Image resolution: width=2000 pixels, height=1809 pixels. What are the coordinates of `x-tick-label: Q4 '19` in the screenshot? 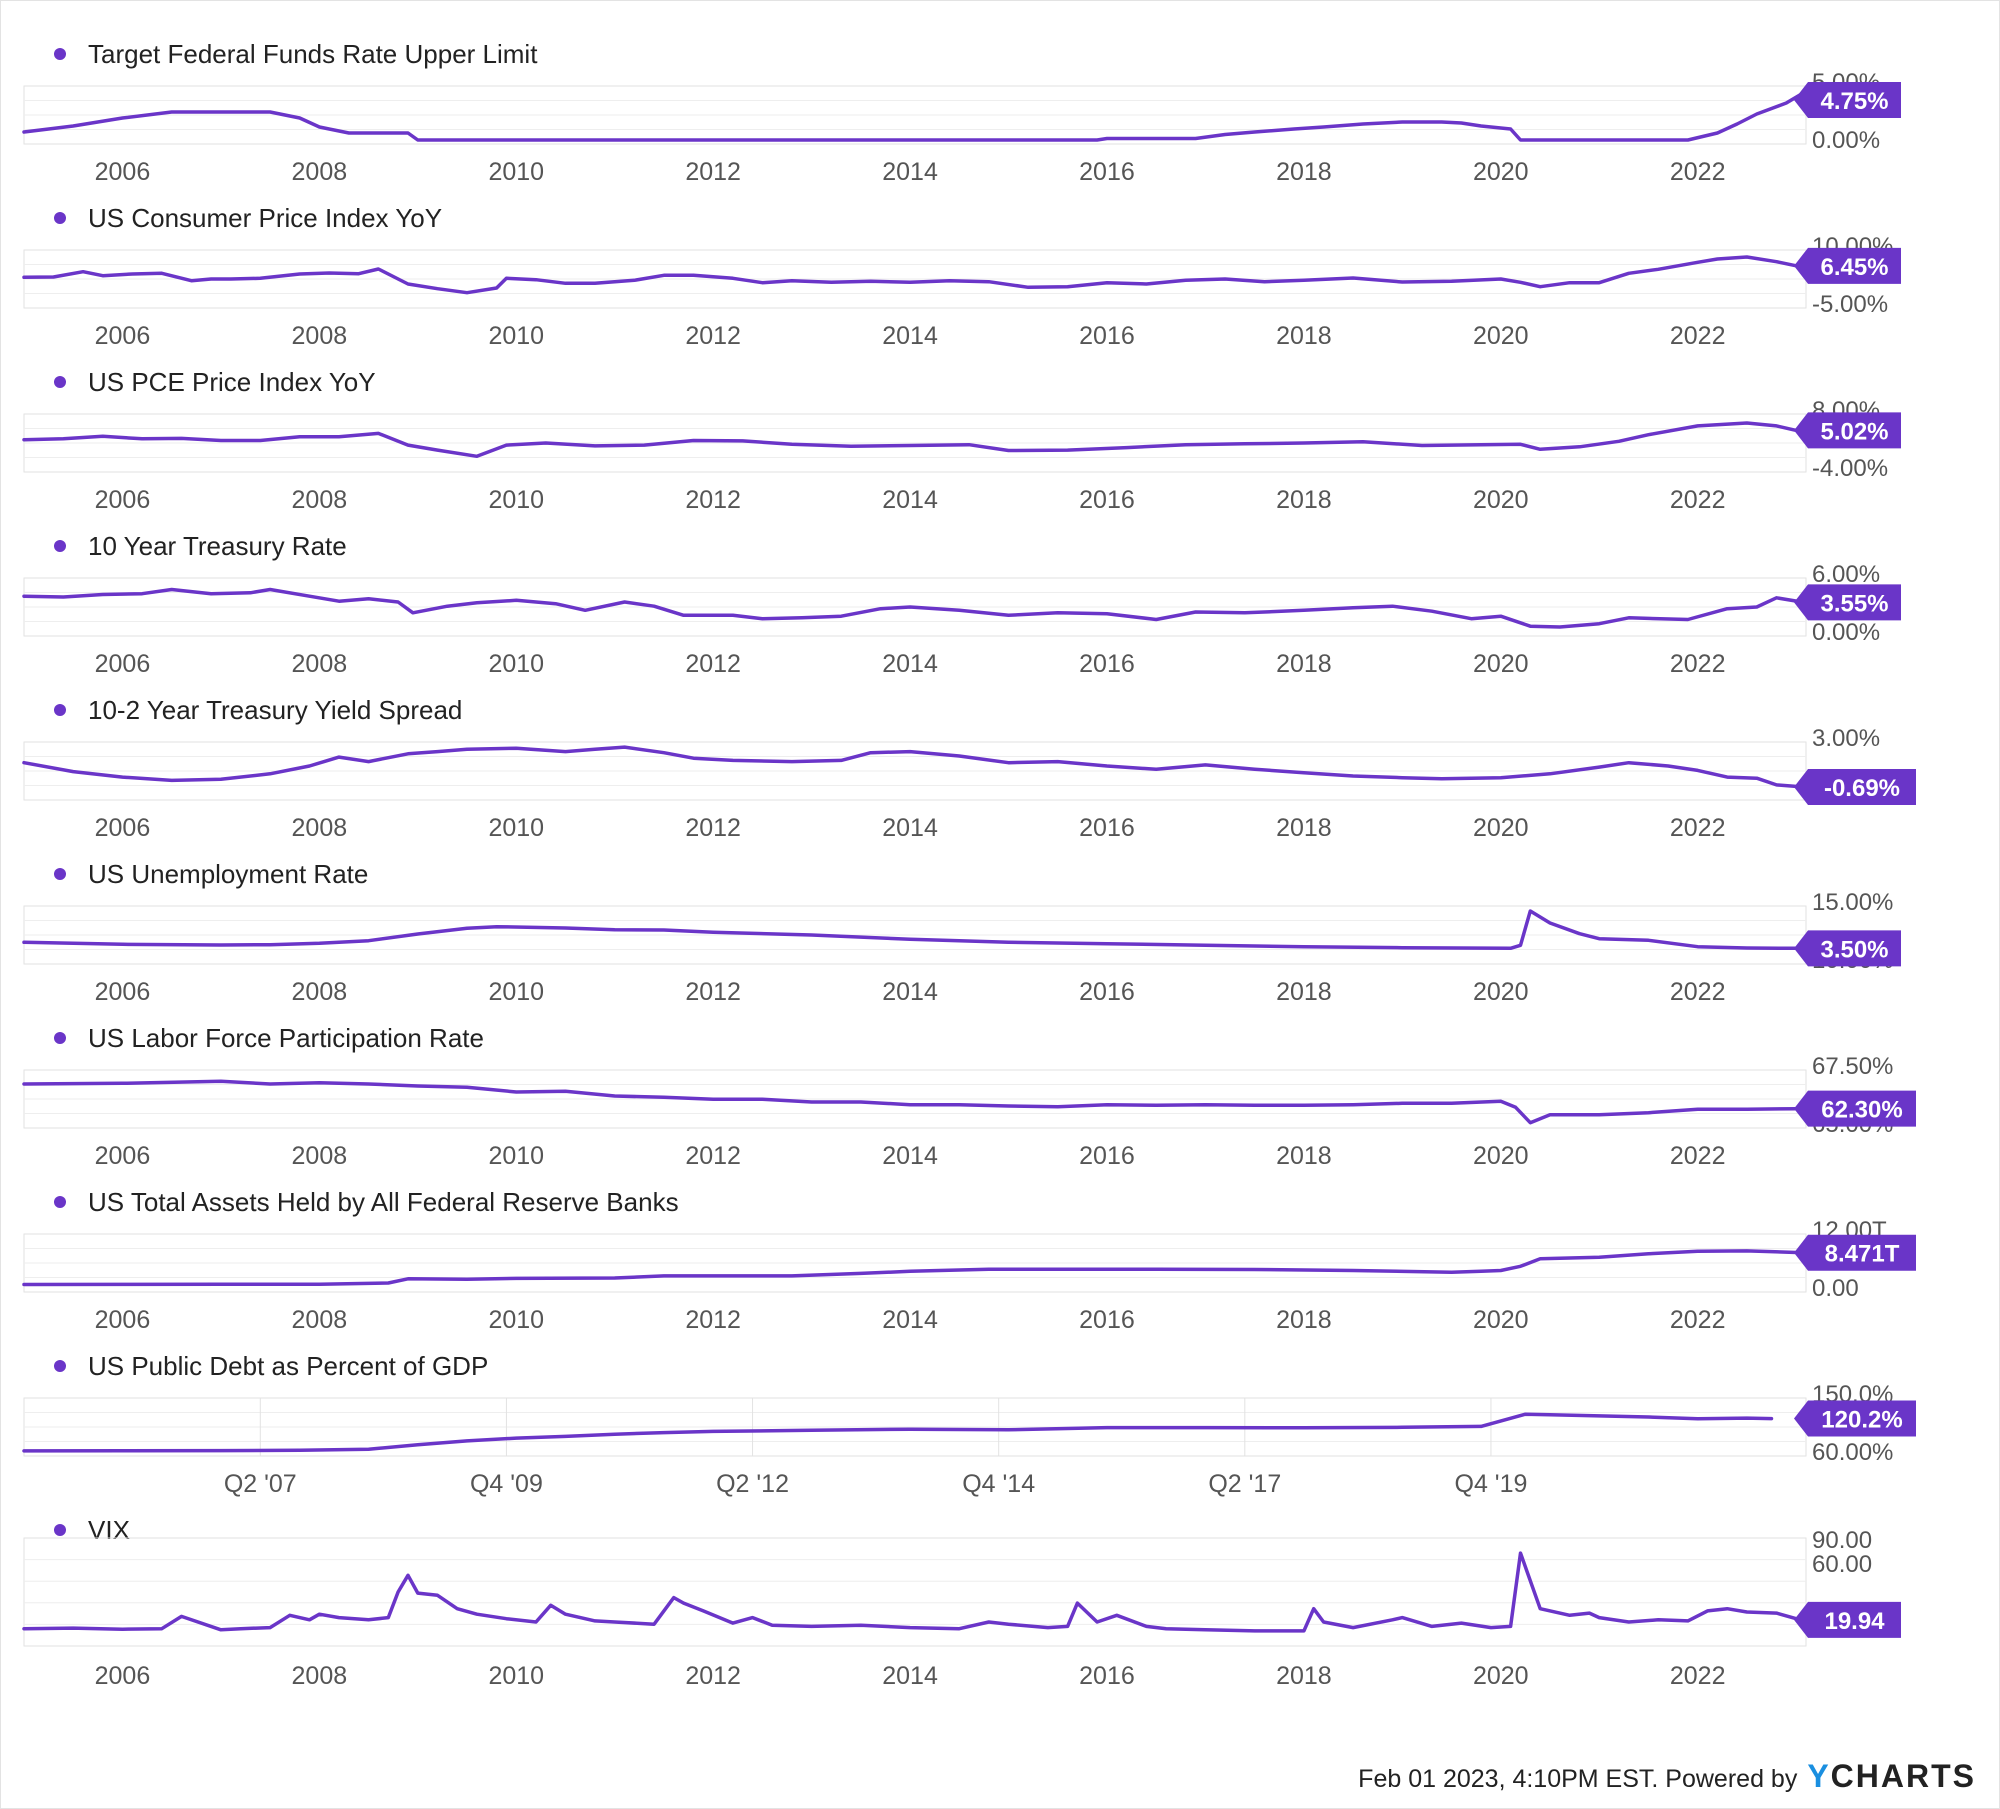 It's located at (1491, 1484).